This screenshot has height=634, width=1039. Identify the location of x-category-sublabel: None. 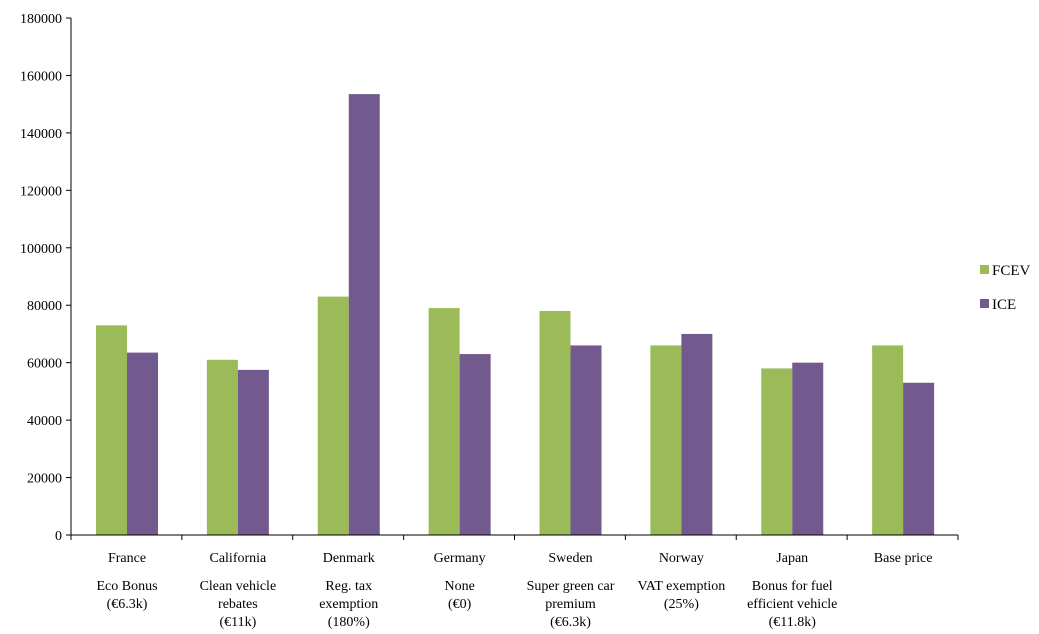
(459, 586).